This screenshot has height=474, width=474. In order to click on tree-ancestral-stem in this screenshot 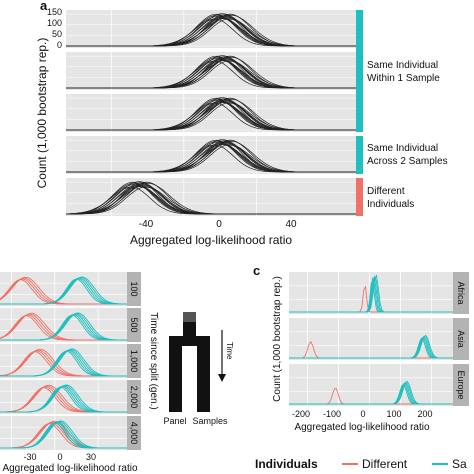, I will do `click(189, 329)`.